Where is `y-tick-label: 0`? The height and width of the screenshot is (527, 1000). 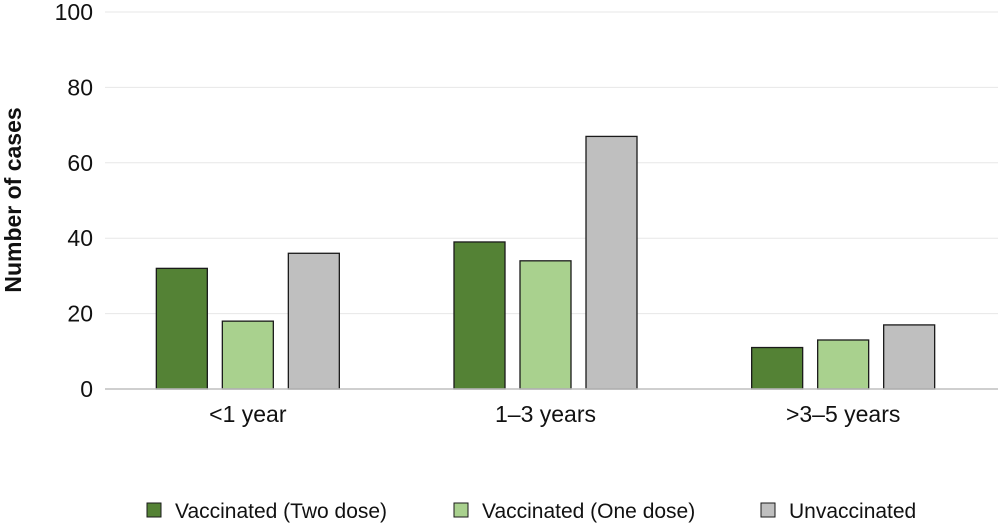 y-tick-label: 0 is located at coordinates (86, 389).